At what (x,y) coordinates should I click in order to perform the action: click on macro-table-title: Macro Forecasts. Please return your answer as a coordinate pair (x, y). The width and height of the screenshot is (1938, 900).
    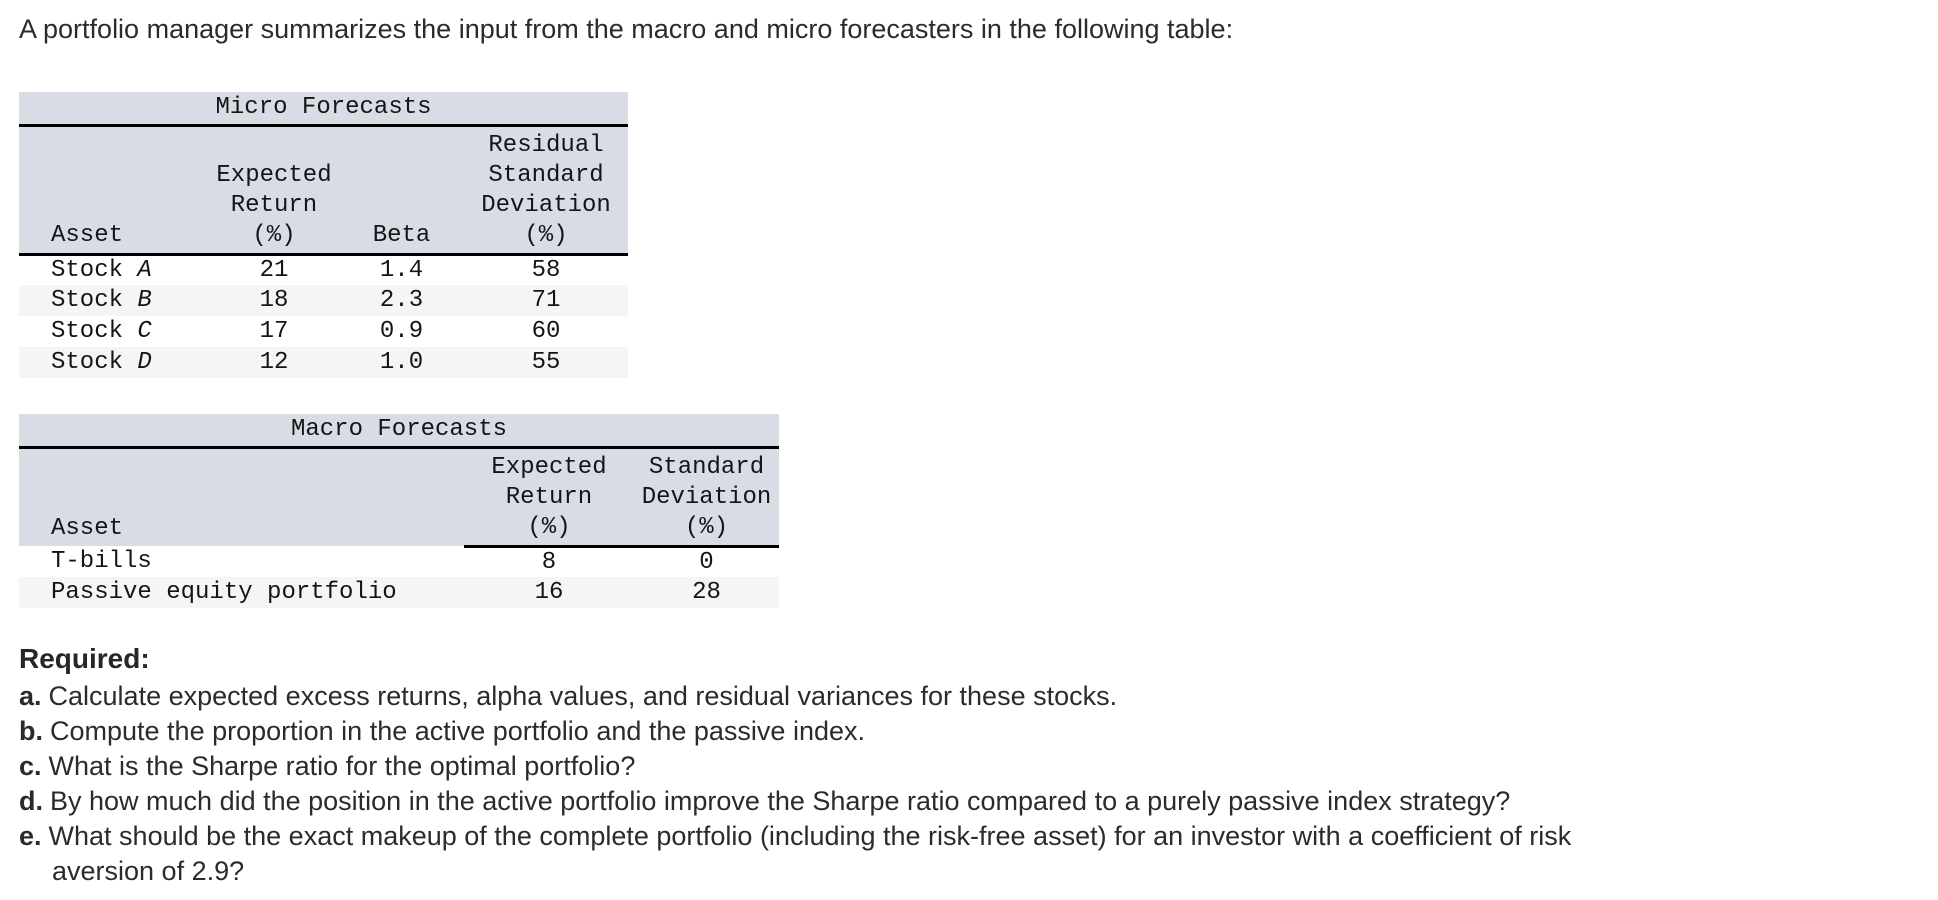
    Looking at the image, I should click on (399, 431).